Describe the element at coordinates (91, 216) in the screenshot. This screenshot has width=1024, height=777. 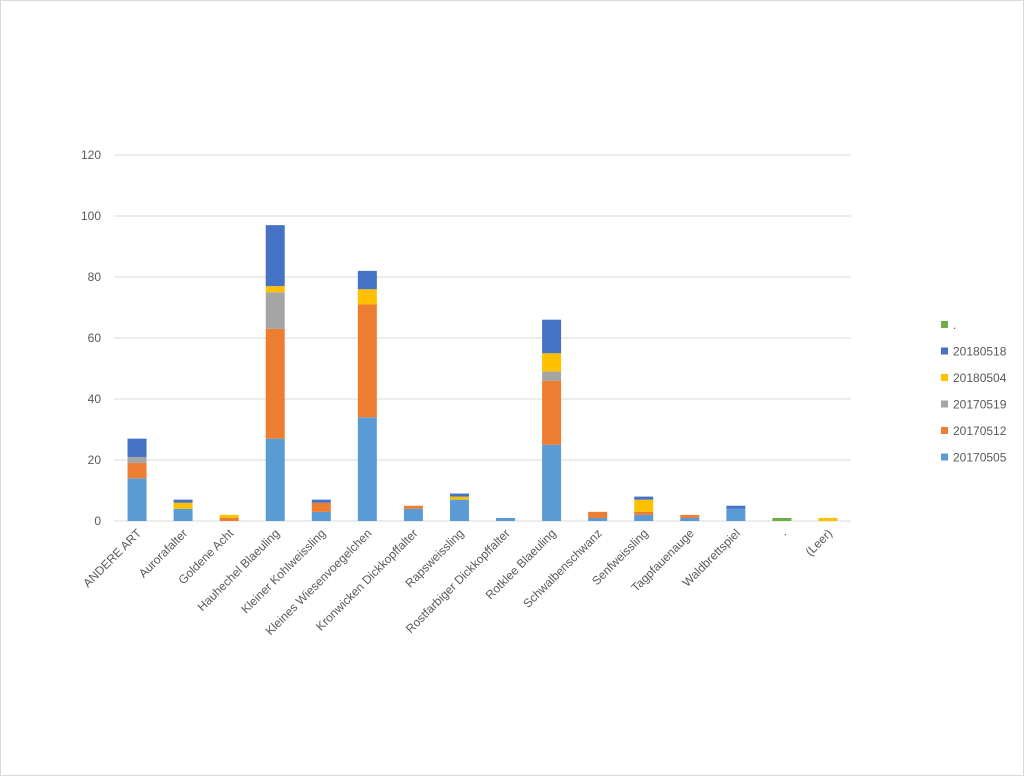
I see `y-tick-label: 100` at that location.